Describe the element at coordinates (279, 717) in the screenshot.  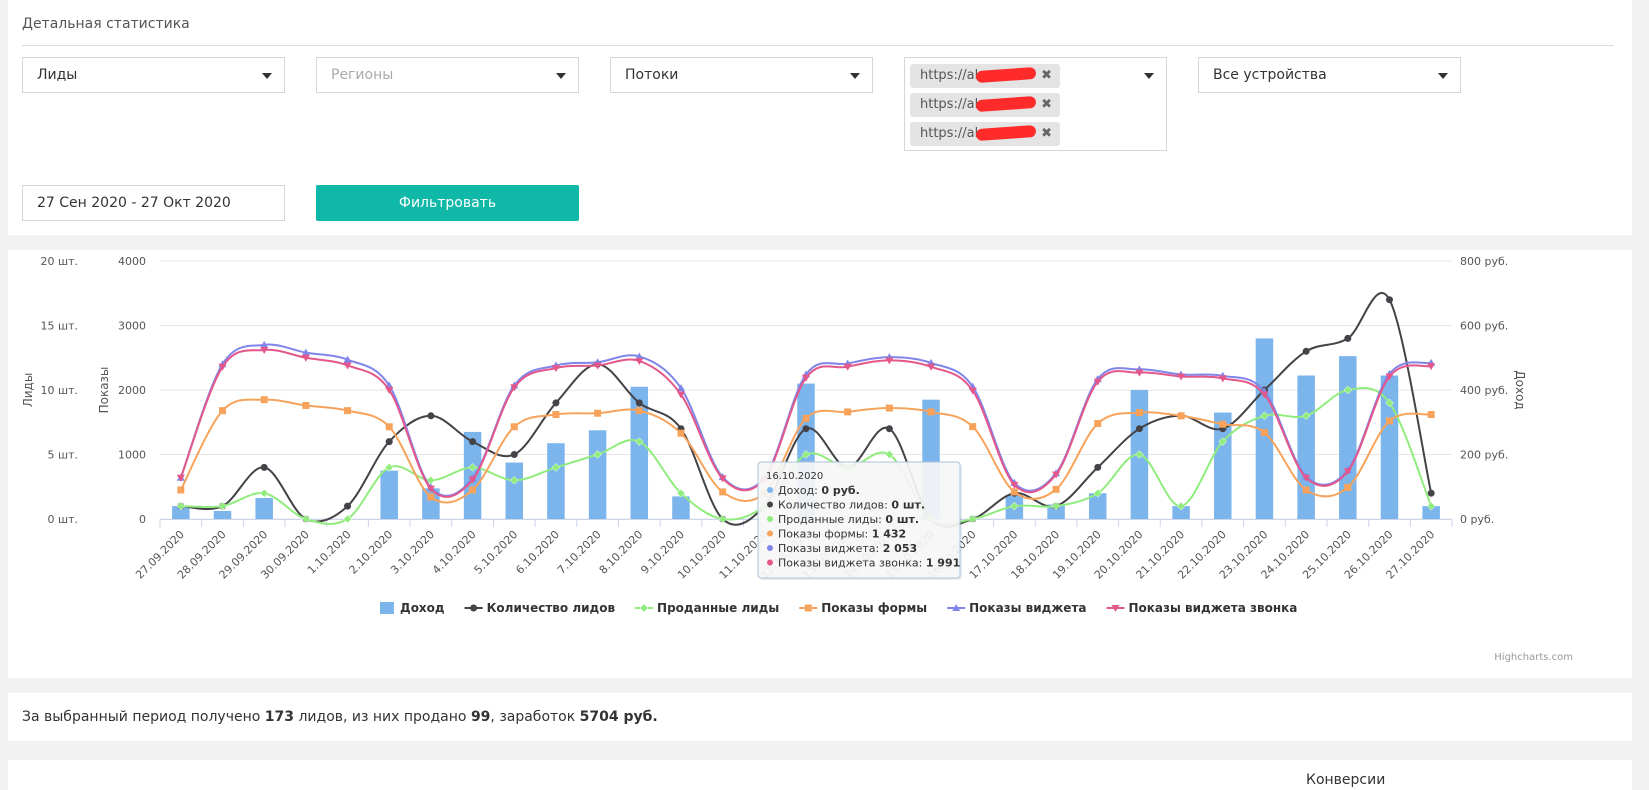
I see `summary-leads-count: 173` at that location.